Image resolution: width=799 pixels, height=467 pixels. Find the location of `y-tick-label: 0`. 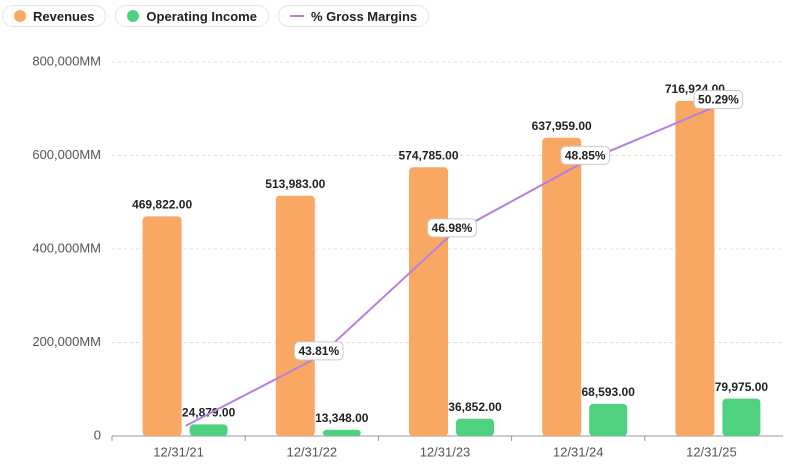

y-tick-label: 0 is located at coordinates (97, 434).